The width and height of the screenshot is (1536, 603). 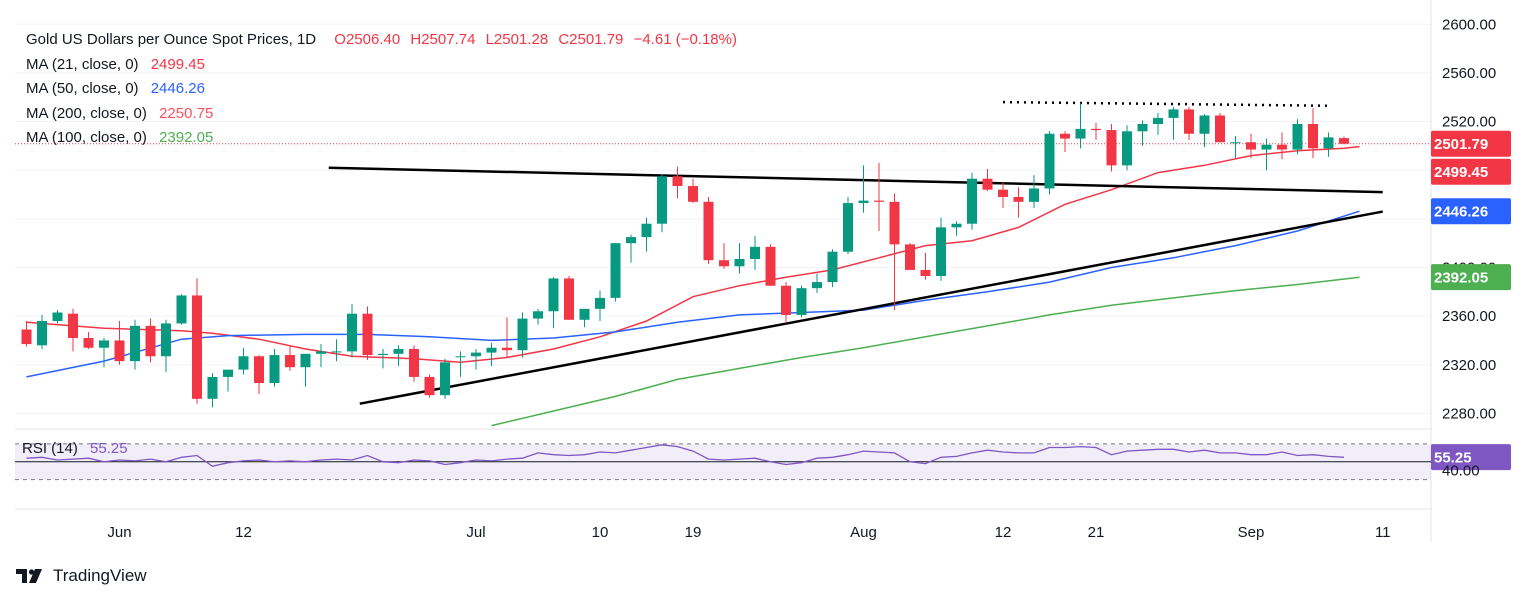 I want to click on tradingview-wordmark: TradingView, so click(x=100, y=575).